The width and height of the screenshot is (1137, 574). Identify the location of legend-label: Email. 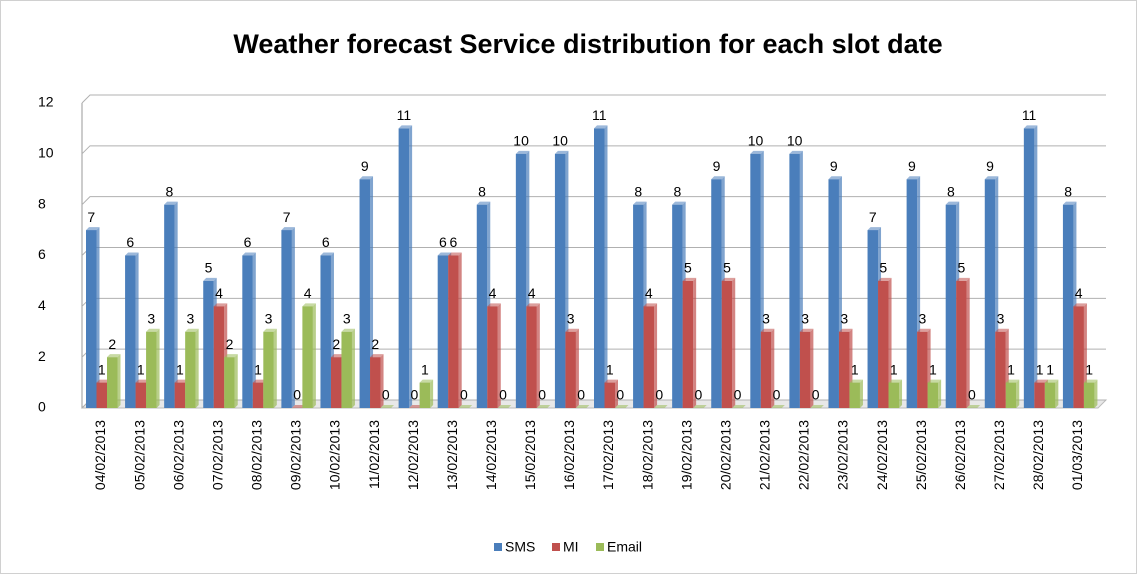
(624, 547).